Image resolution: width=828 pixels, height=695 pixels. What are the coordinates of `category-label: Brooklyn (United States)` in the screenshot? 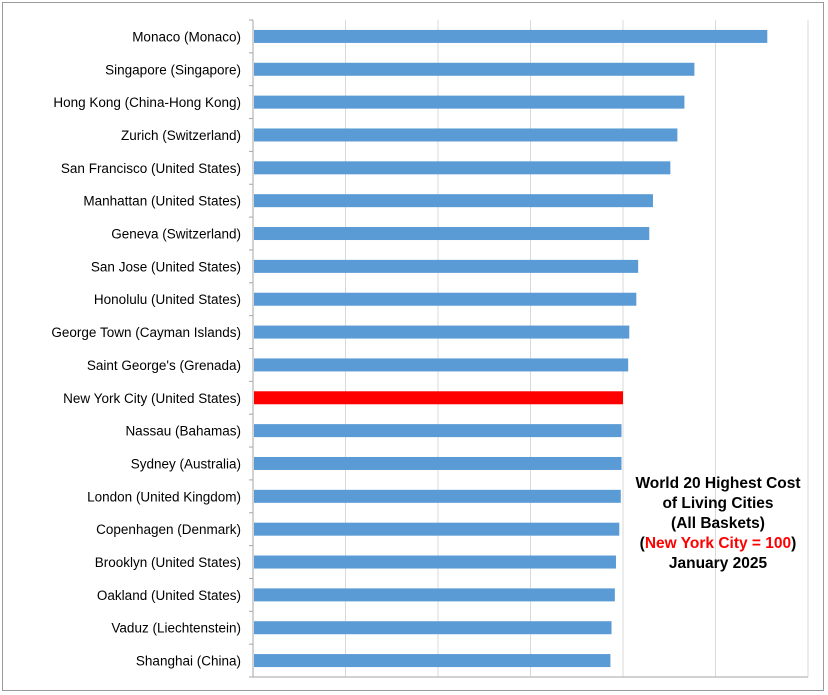 It's located at (168, 562).